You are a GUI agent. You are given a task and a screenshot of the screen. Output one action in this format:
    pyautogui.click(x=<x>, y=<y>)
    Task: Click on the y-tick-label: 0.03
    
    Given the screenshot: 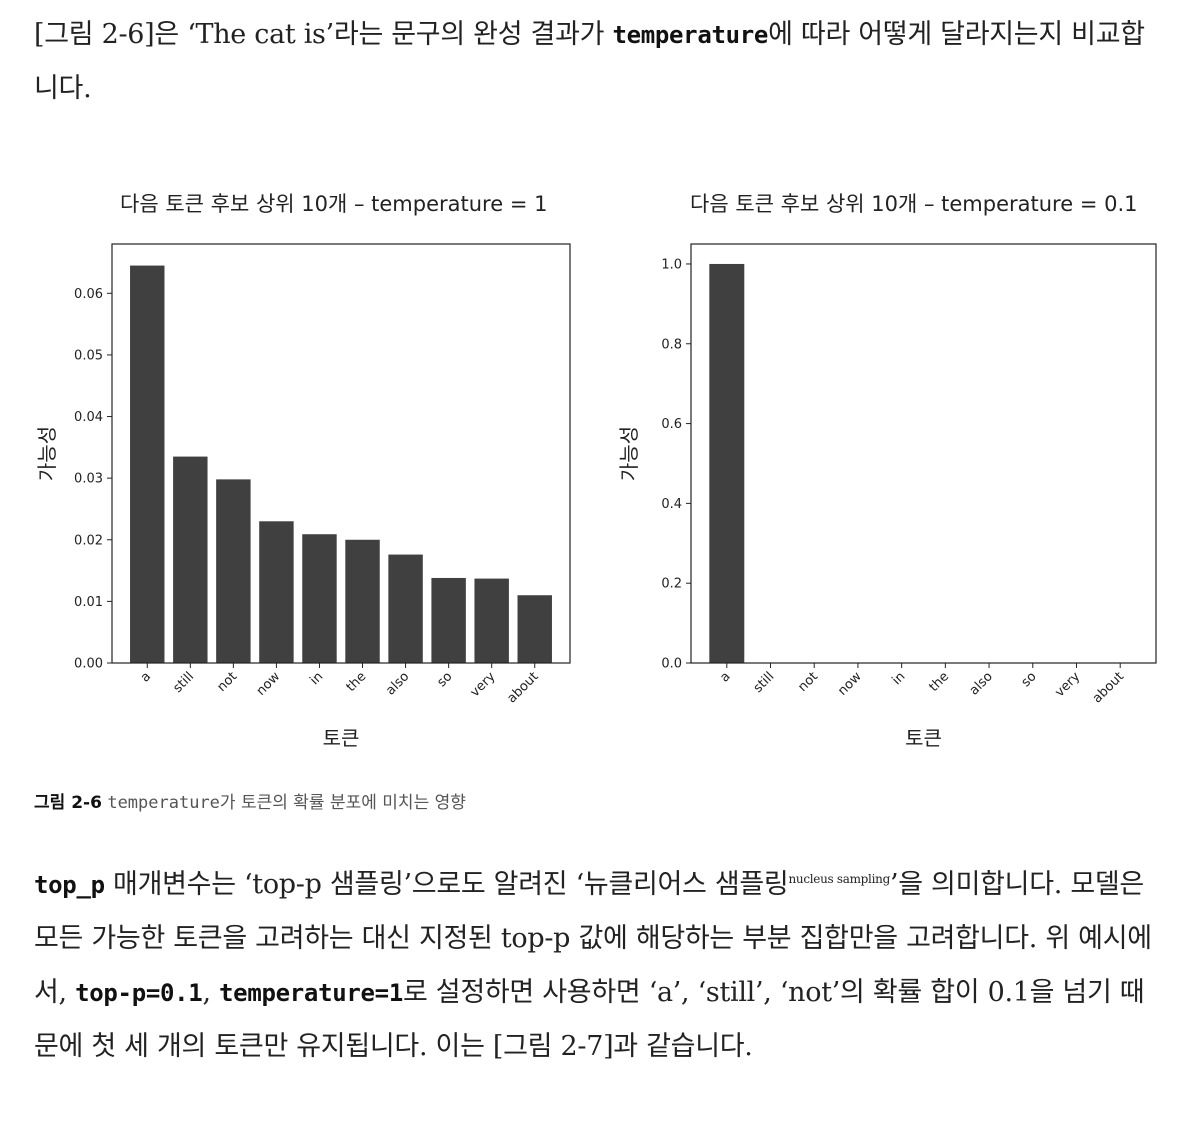 What is the action you would take?
    pyautogui.click(x=88, y=479)
    